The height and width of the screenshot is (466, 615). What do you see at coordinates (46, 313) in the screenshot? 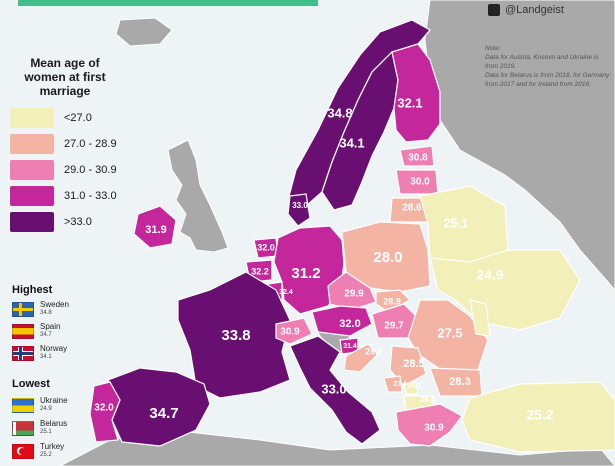
I see `highest-value: 34.8` at bounding box center [46, 313].